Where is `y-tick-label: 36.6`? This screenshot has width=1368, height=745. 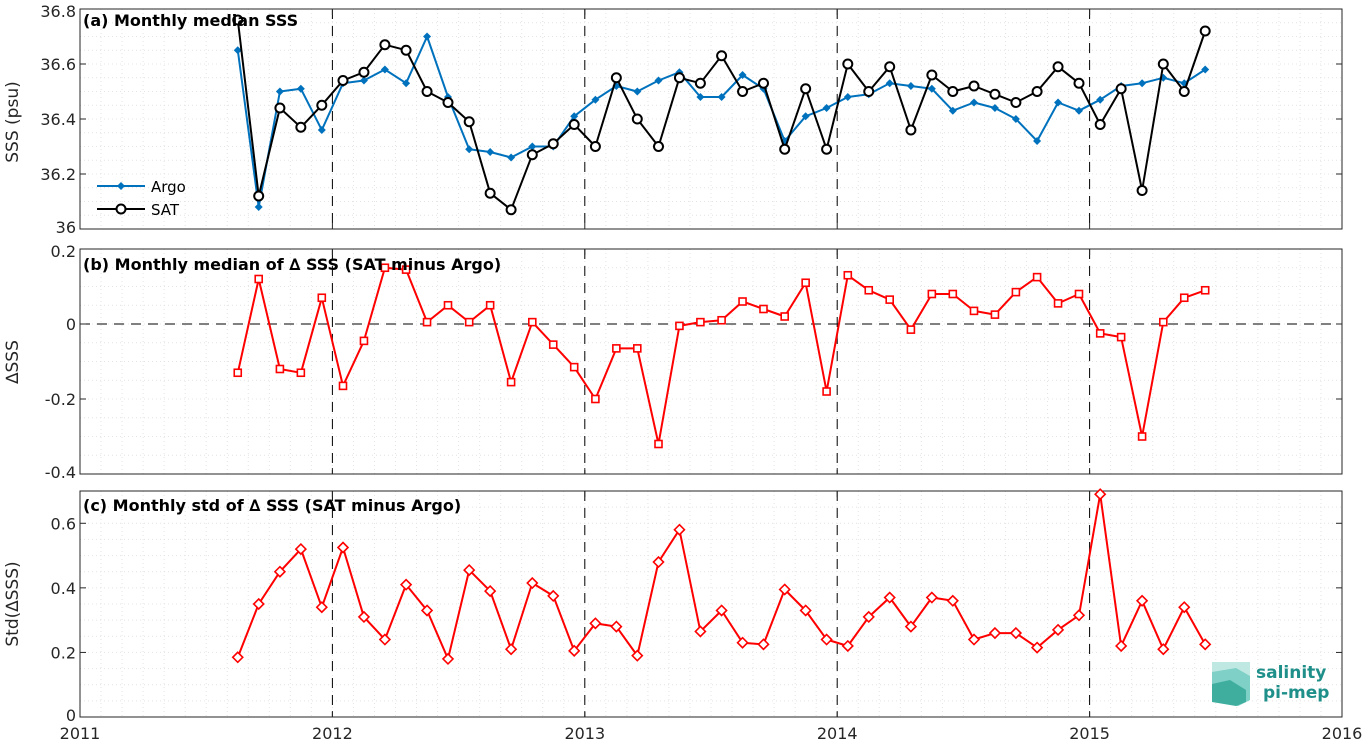 y-tick-label: 36.6 is located at coordinates (58, 64).